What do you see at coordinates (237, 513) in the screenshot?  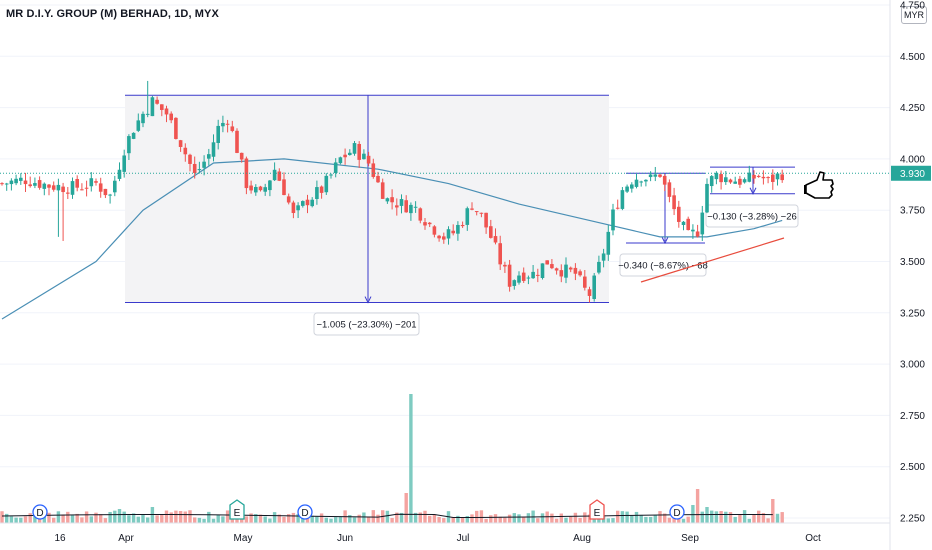 I see `event-marker-label: E` at bounding box center [237, 513].